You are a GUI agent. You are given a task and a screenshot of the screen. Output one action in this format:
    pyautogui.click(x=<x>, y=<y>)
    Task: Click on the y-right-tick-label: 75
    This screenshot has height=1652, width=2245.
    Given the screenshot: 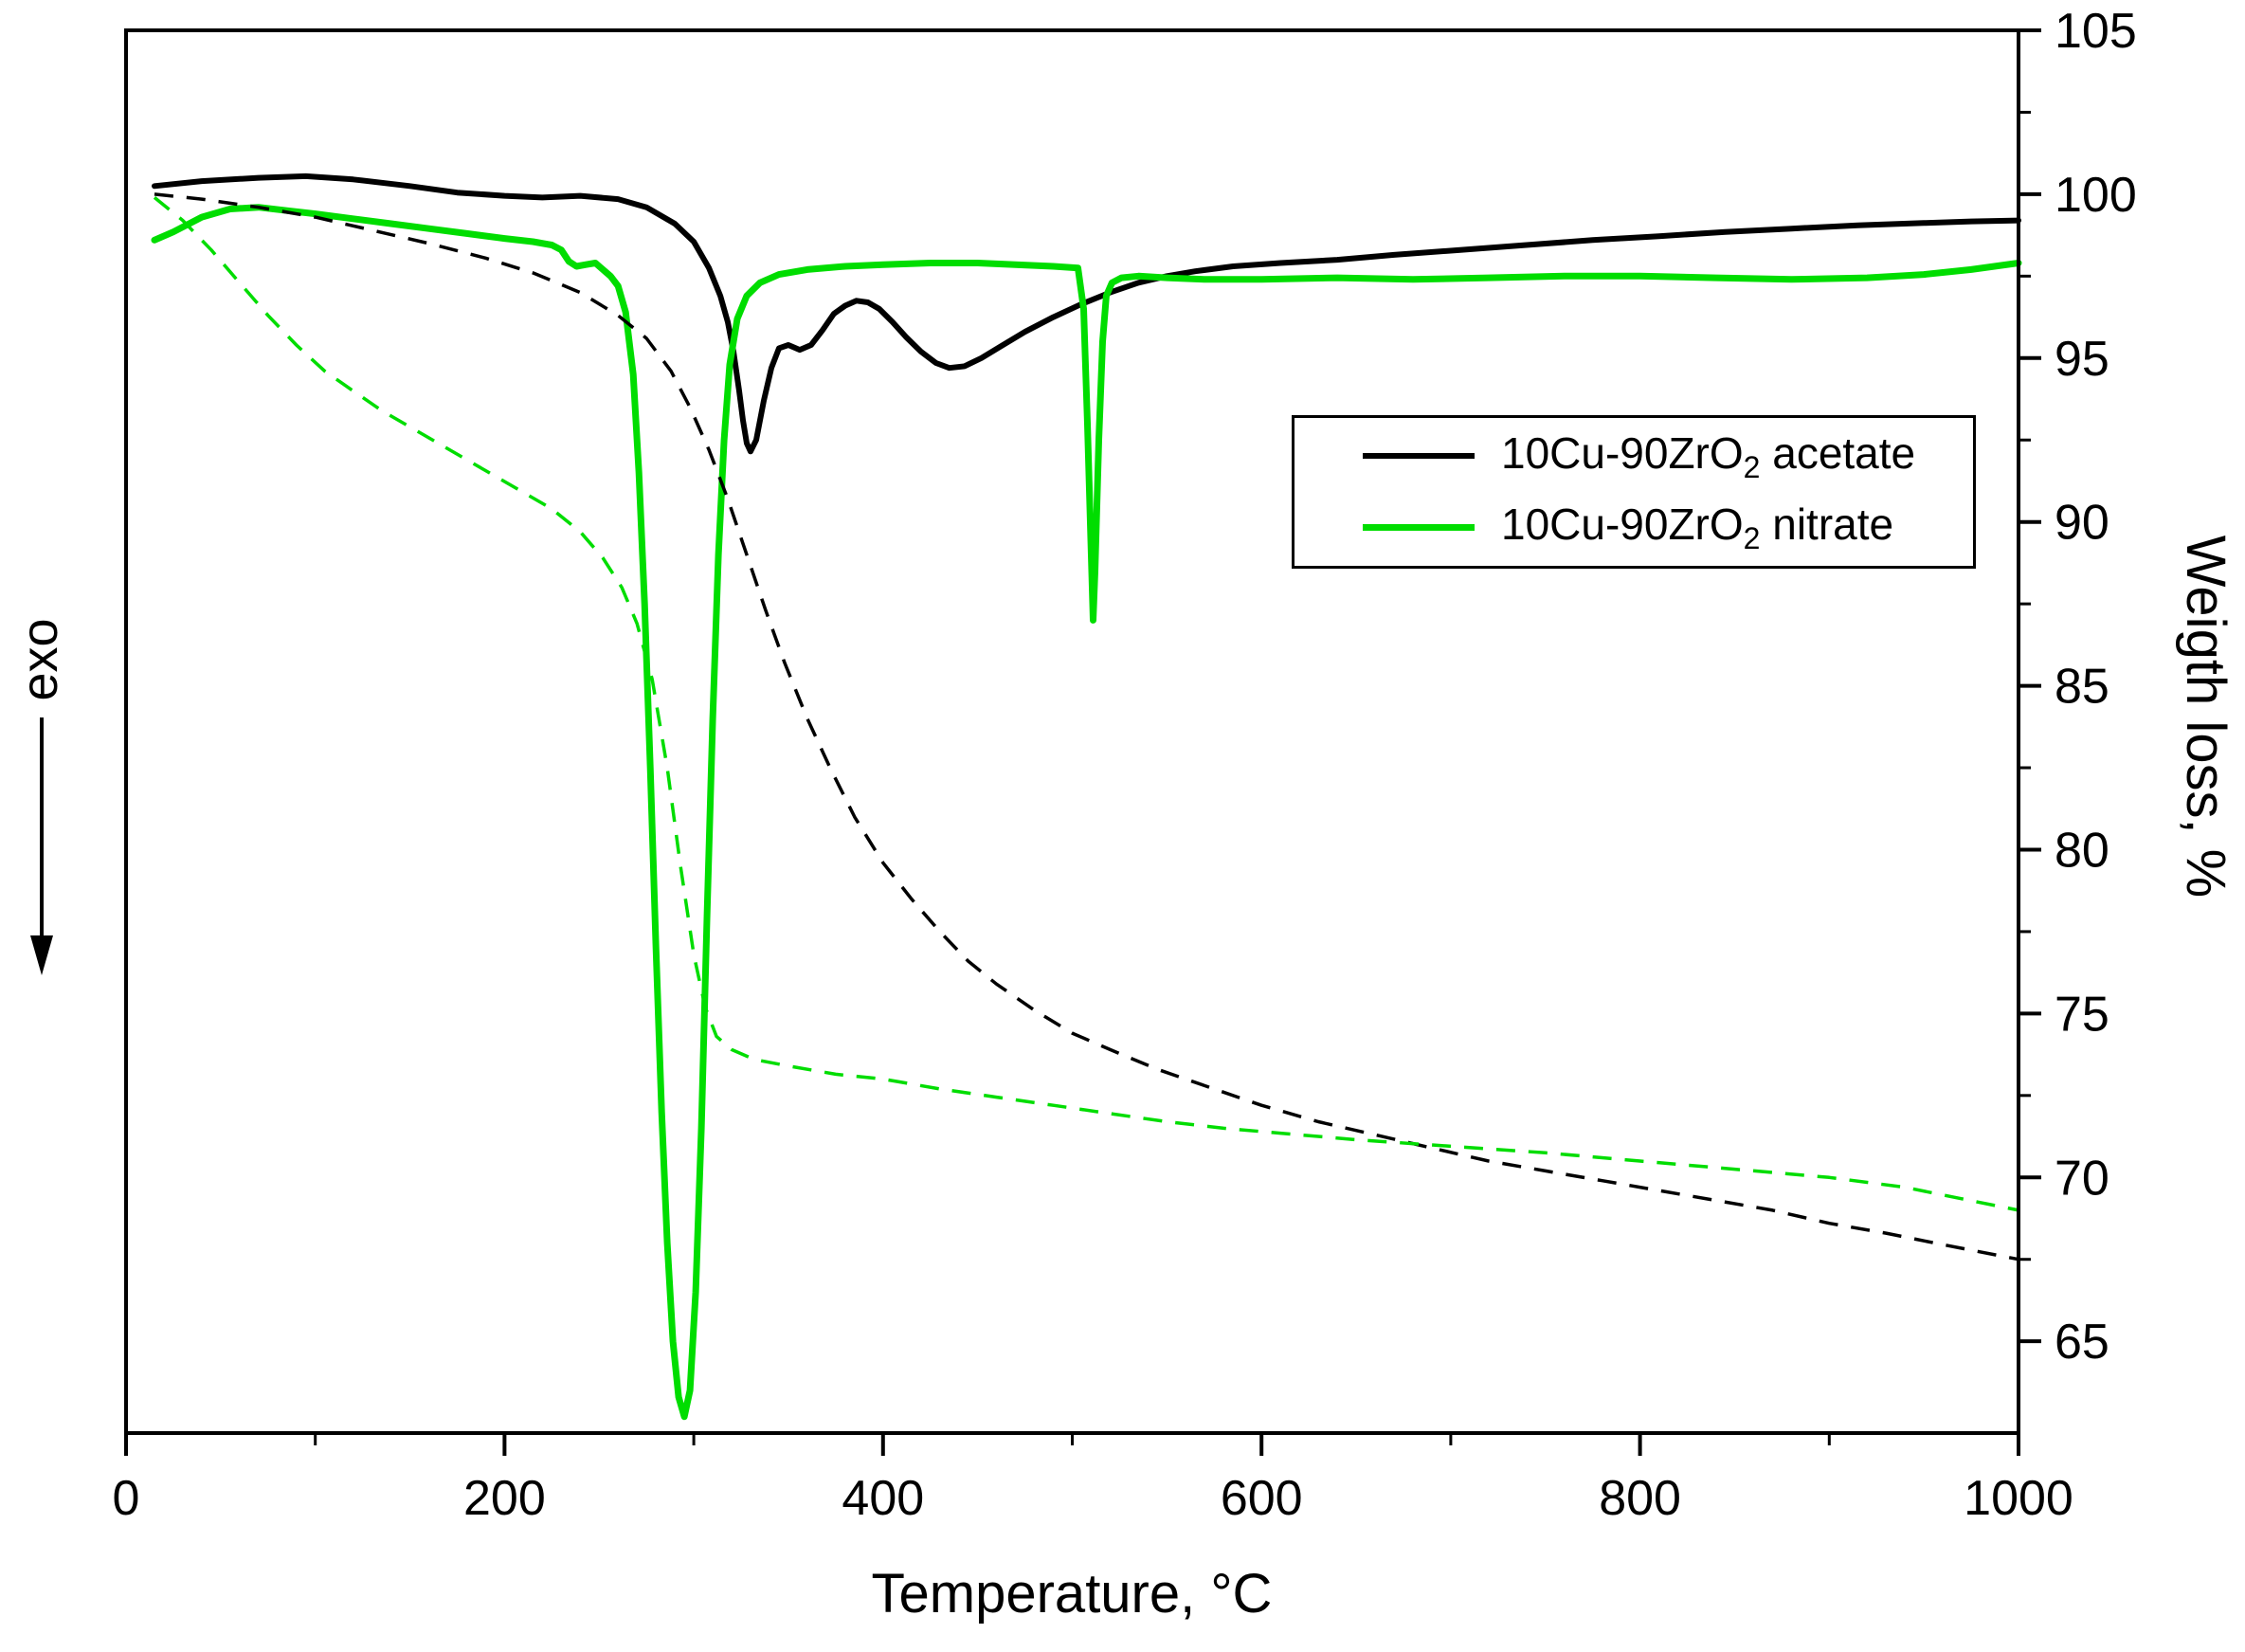 What is the action you would take?
    pyautogui.click(x=2082, y=1015)
    